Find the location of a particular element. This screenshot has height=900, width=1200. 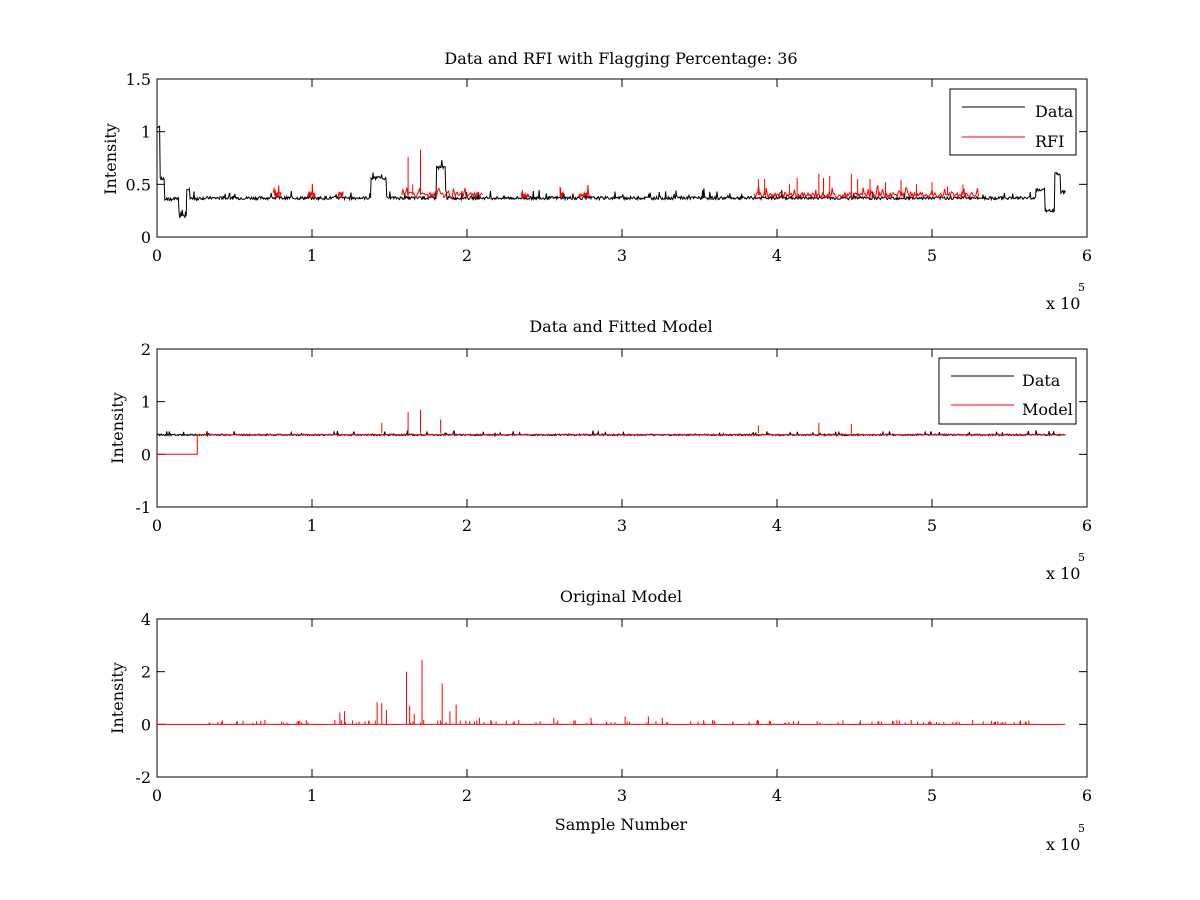

y-tick-label: -1 is located at coordinates (143, 507).